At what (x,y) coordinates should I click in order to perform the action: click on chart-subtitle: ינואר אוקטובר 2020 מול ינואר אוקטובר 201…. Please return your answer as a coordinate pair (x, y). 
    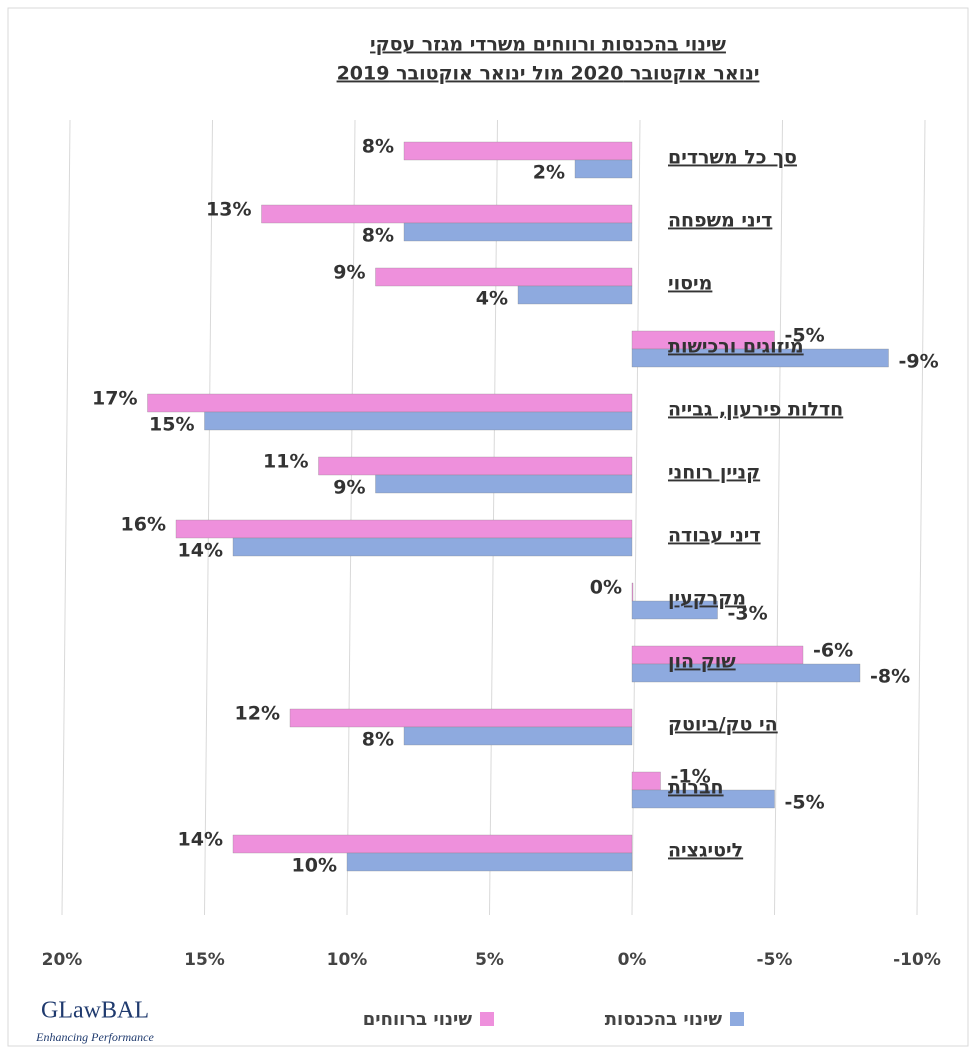
    Looking at the image, I should click on (548, 74).